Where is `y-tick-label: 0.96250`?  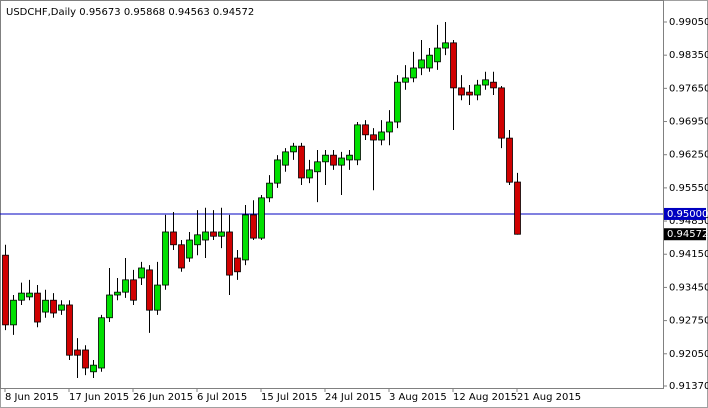
y-tick-label: 0.96250 is located at coordinates (688, 155).